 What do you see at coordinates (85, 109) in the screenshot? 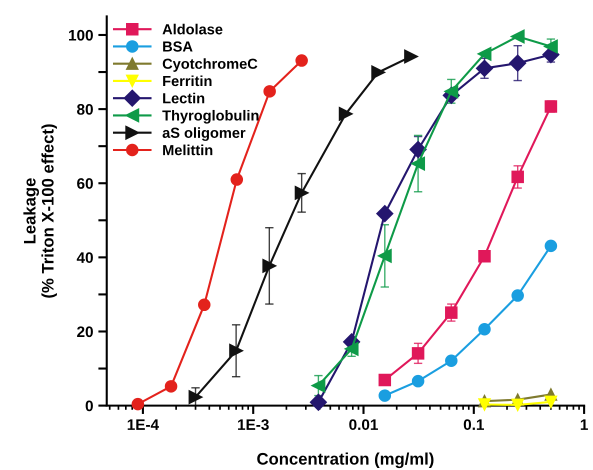
I see `y-tick-label: 80` at bounding box center [85, 109].